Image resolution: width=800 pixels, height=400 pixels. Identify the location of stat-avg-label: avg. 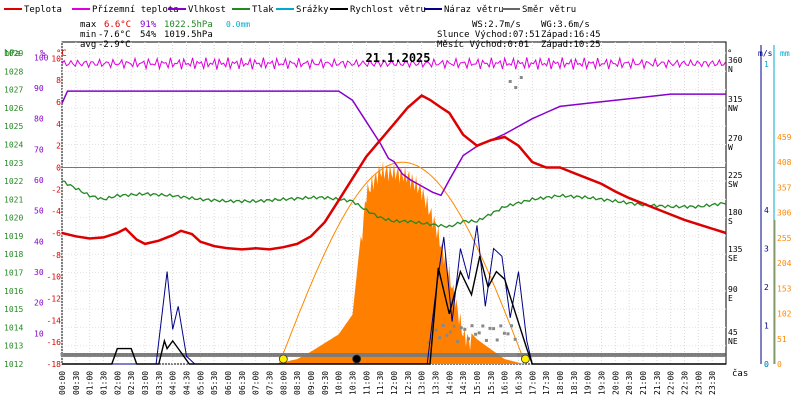
(88, 45).